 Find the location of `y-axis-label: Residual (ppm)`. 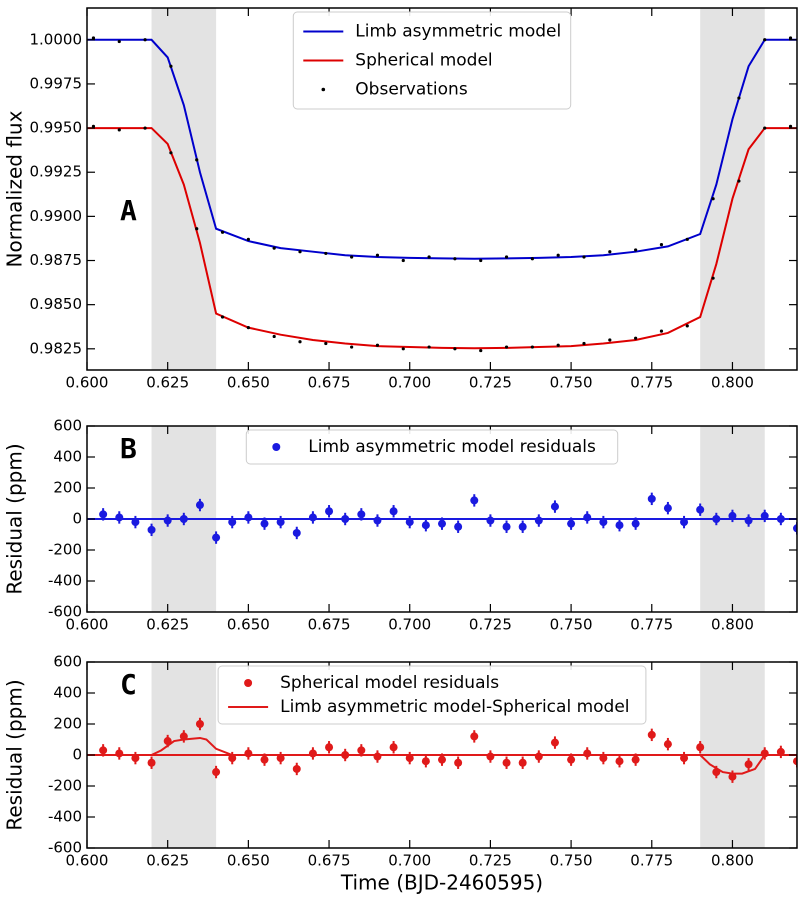

y-axis-label: Residual (ppm) is located at coordinates (15, 518).